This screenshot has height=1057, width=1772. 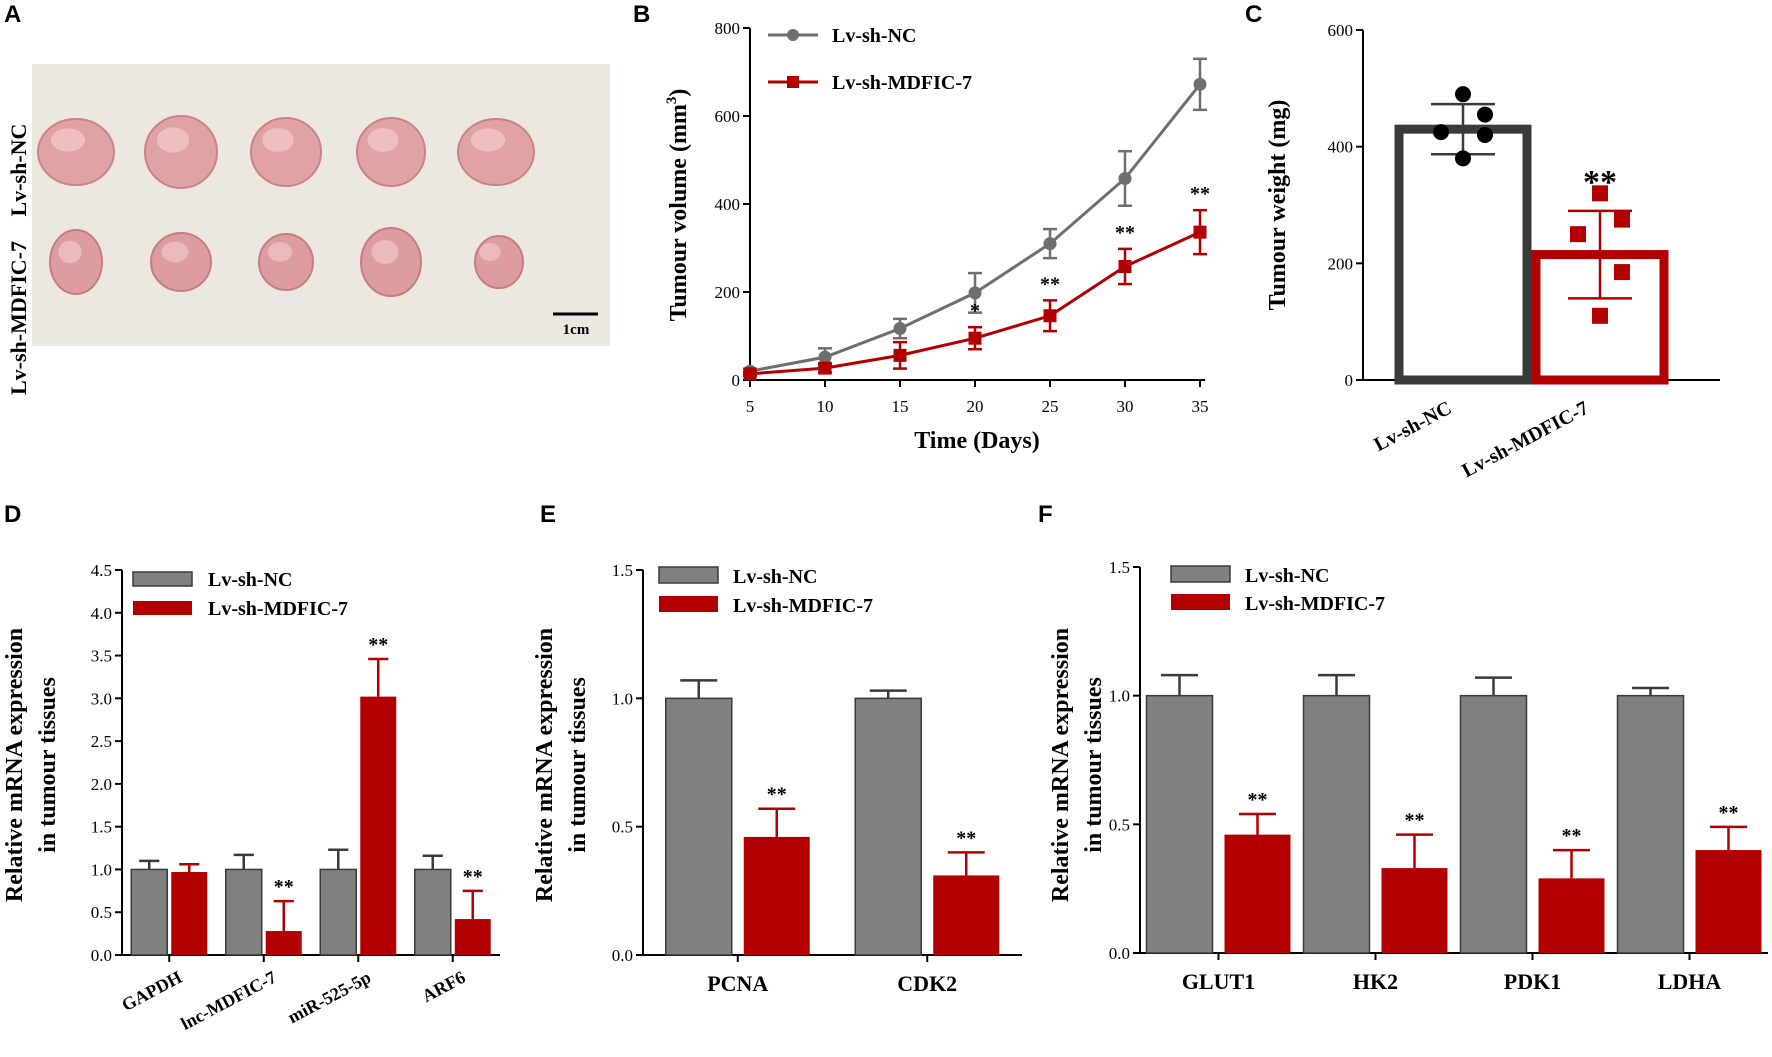 What do you see at coordinates (378, 645) in the screenshot?
I see `d-significance-2: **` at bounding box center [378, 645].